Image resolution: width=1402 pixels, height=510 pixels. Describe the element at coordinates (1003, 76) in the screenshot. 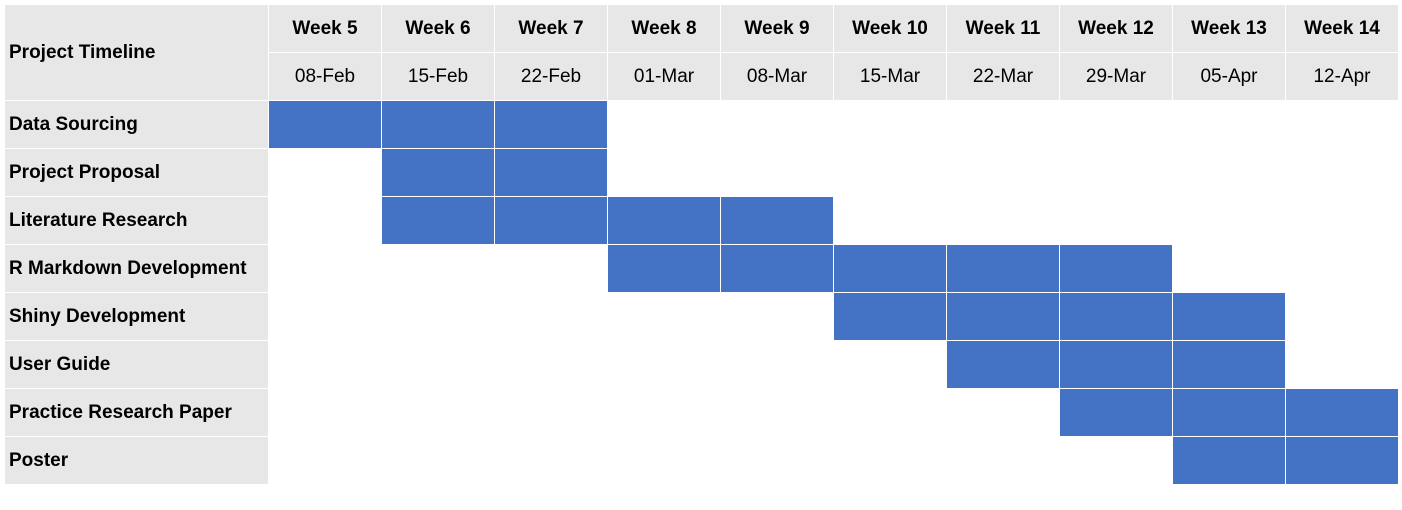

I see `date-label: 22-Mar` at that location.